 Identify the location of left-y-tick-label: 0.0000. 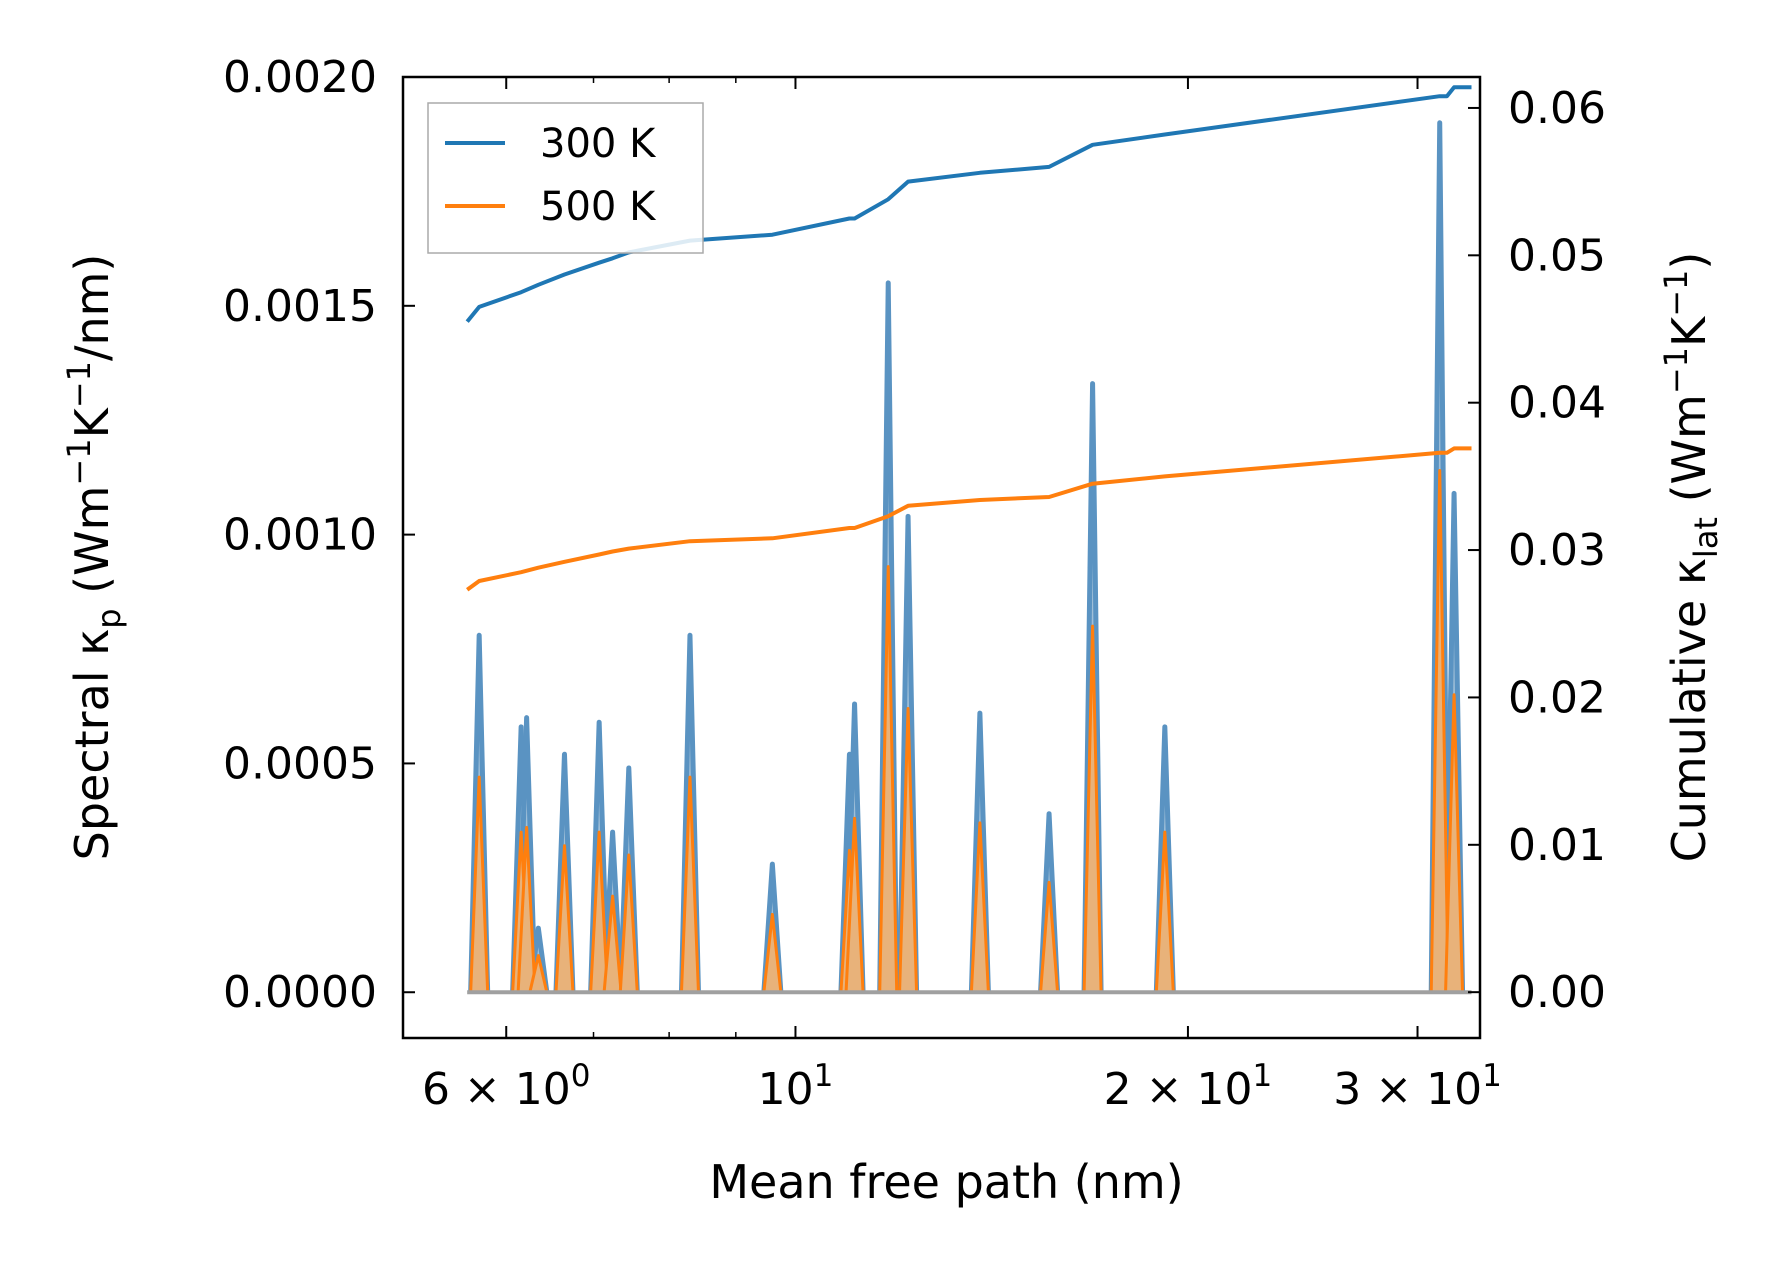
(300, 992).